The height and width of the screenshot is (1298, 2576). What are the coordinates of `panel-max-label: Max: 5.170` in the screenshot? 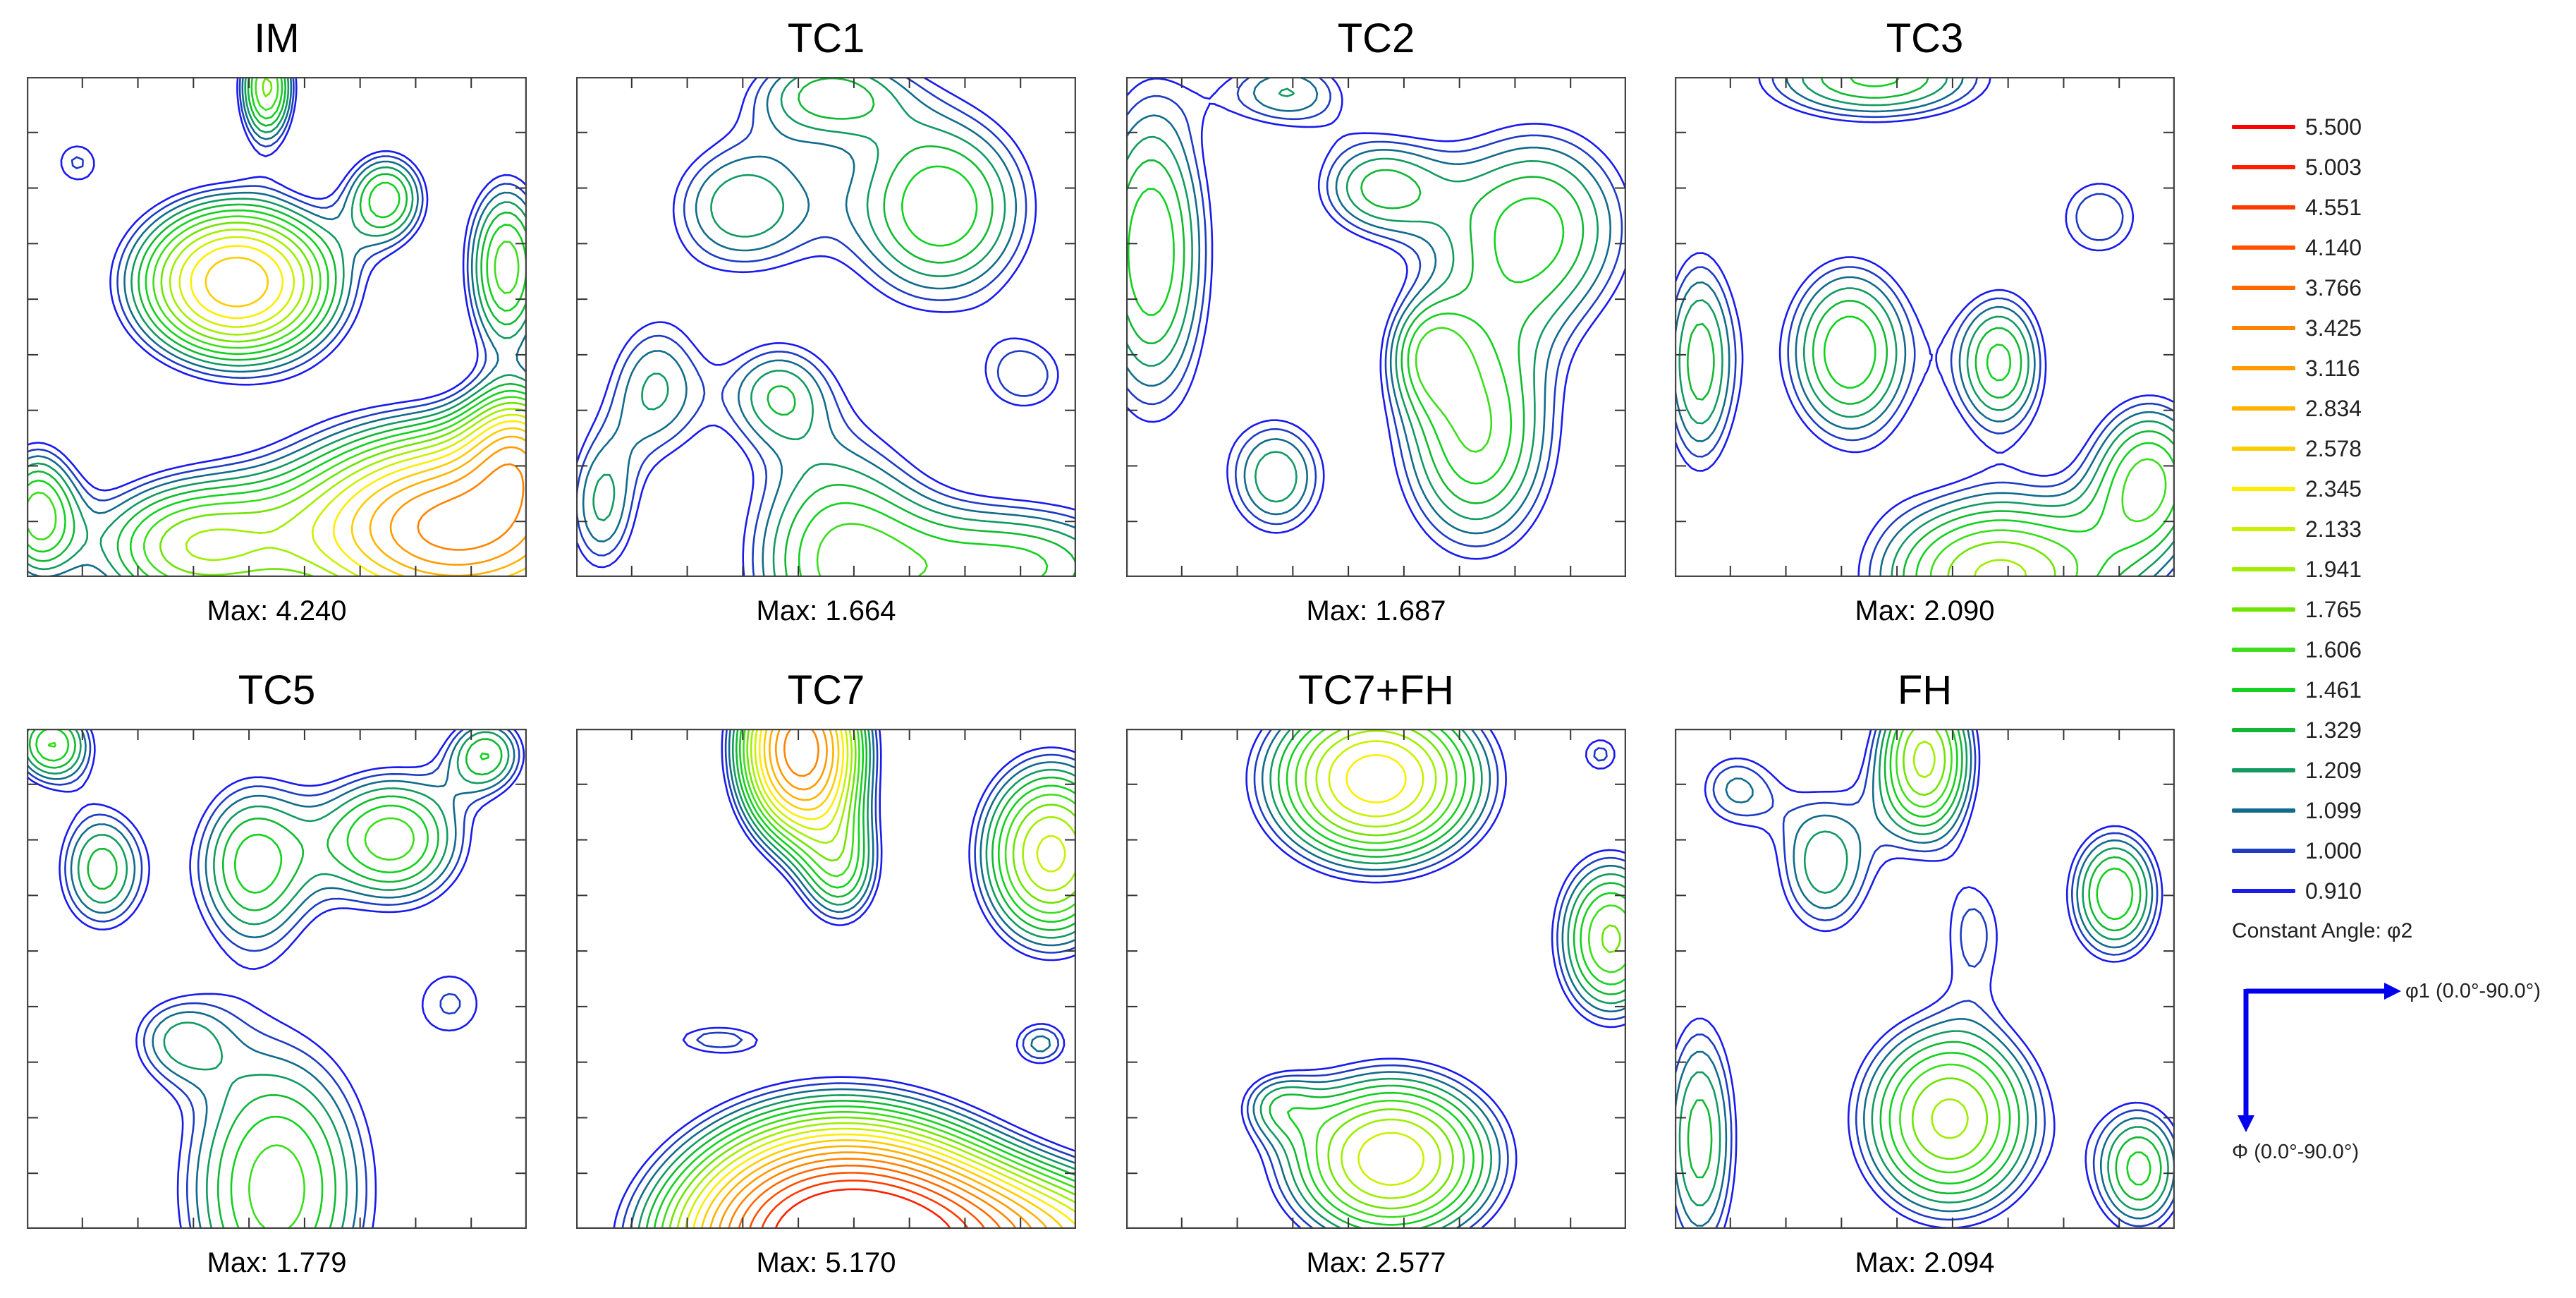 It's located at (826, 1262).